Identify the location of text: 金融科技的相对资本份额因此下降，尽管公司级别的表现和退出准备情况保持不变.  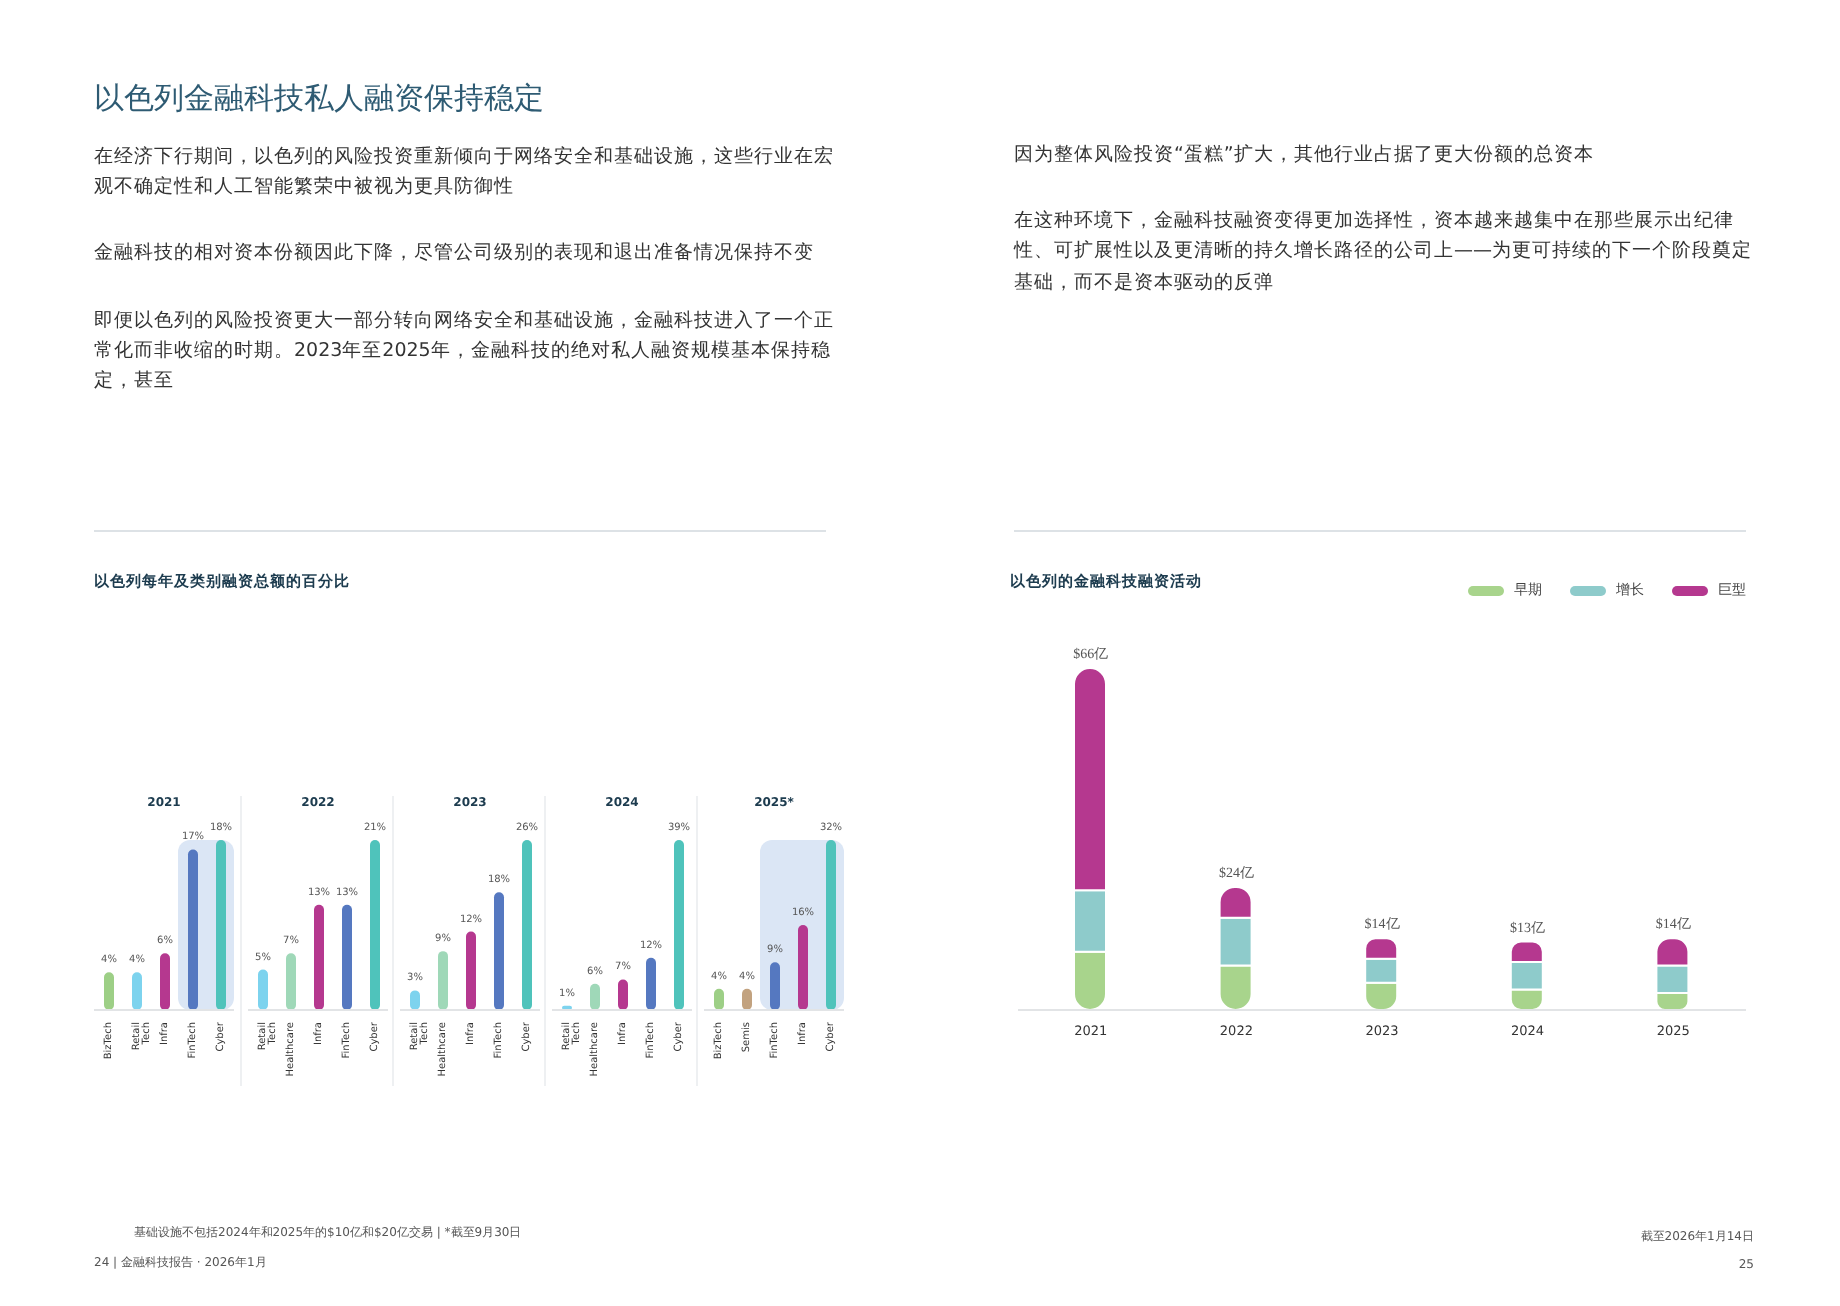
(455, 254).